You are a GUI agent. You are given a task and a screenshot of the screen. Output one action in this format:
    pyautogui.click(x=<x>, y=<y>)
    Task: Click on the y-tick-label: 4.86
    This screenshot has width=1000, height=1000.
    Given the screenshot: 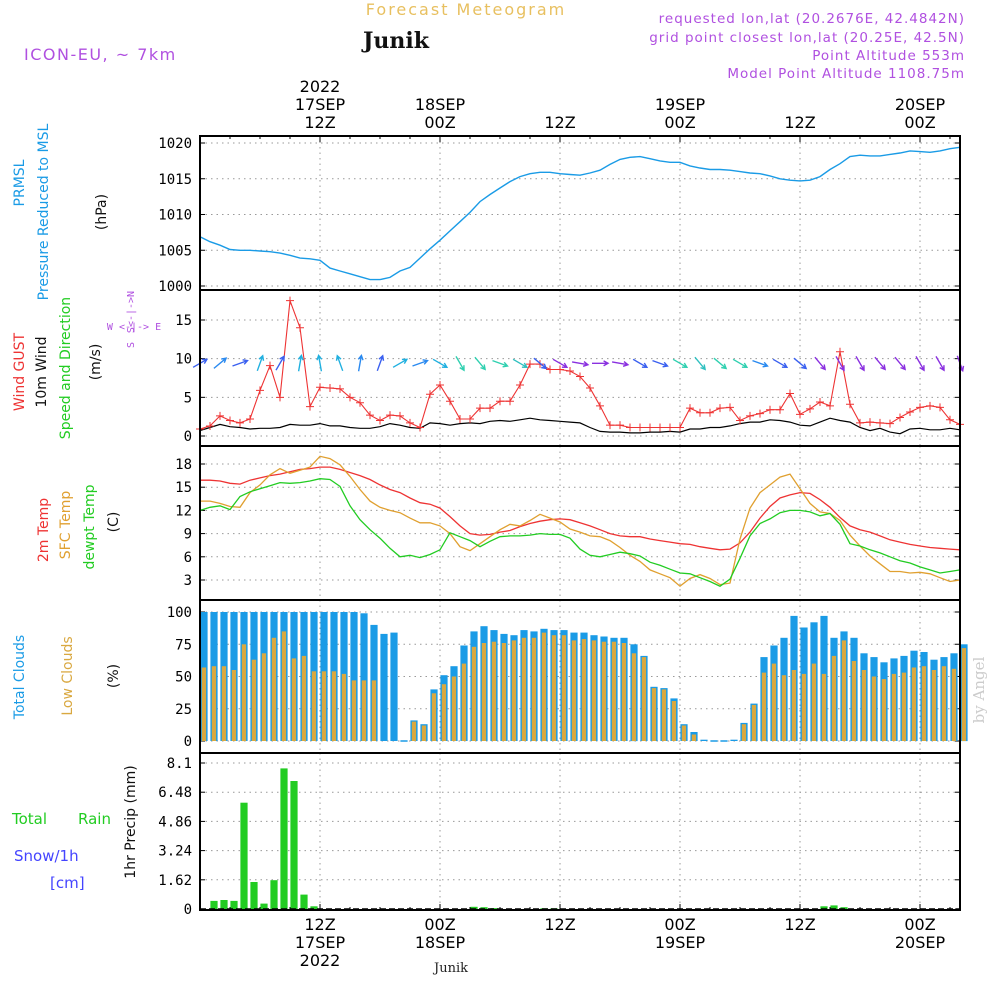 What is the action you would take?
    pyautogui.click(x=175, y=822)
    